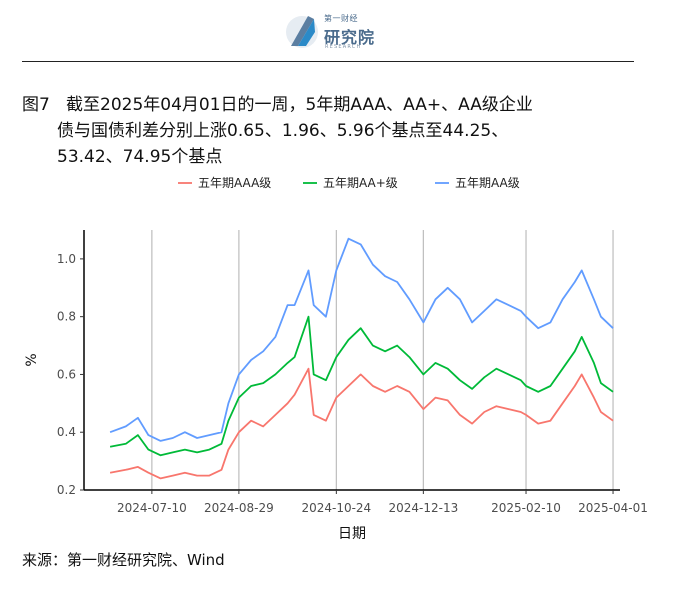  I want to click on logo-top-text: 第一财经, so click(341, 18).